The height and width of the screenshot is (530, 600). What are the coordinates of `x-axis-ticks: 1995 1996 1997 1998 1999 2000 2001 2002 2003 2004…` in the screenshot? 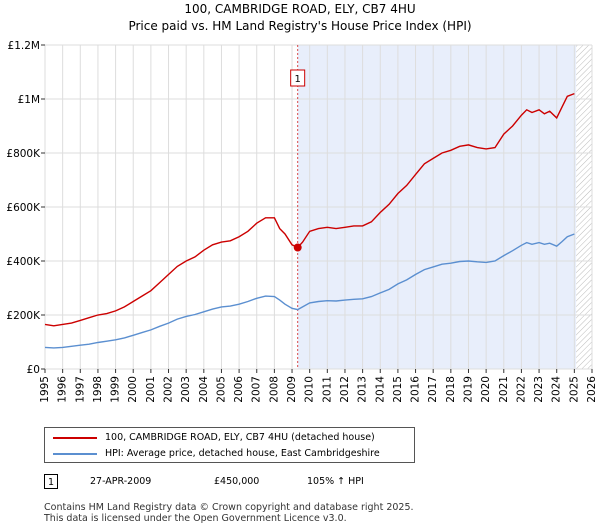 It's located at (318, 386).